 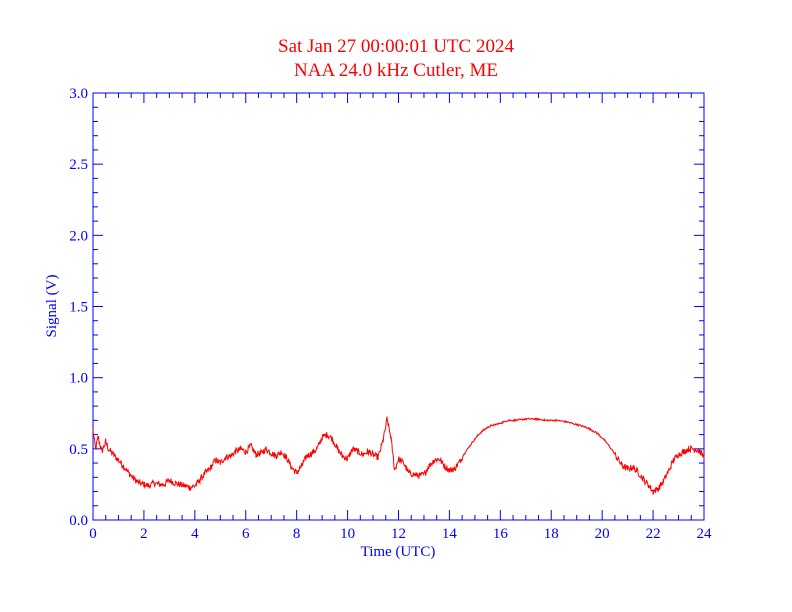 What do you see at coordinates (78, 165) in the screenshot?
I see `y-tick-label: 2.5` at bounding box center [78, 165].